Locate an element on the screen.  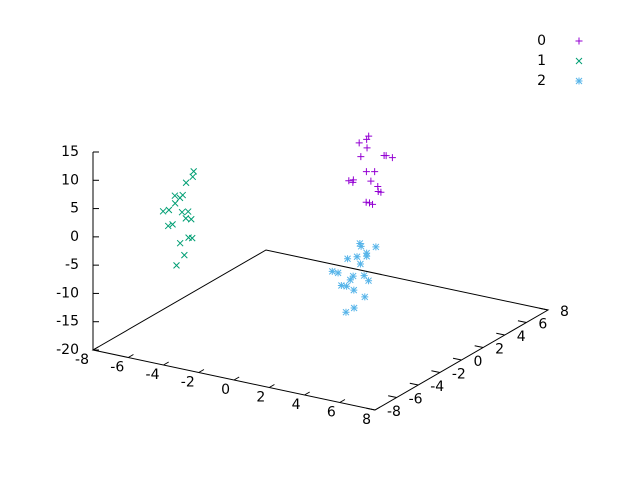
z-tick-label: -10 is located at coordinates (67, 293).